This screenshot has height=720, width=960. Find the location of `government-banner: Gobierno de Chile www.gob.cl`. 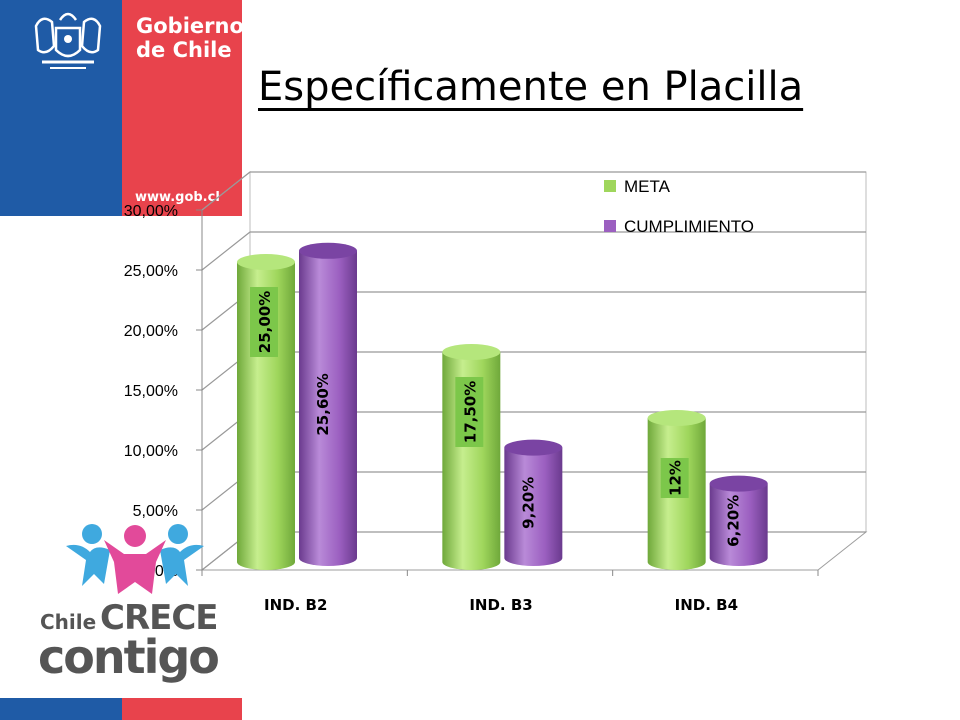

government-banner: Gobierno de Chile www.gob.cl is located at coordinates (122, 108).